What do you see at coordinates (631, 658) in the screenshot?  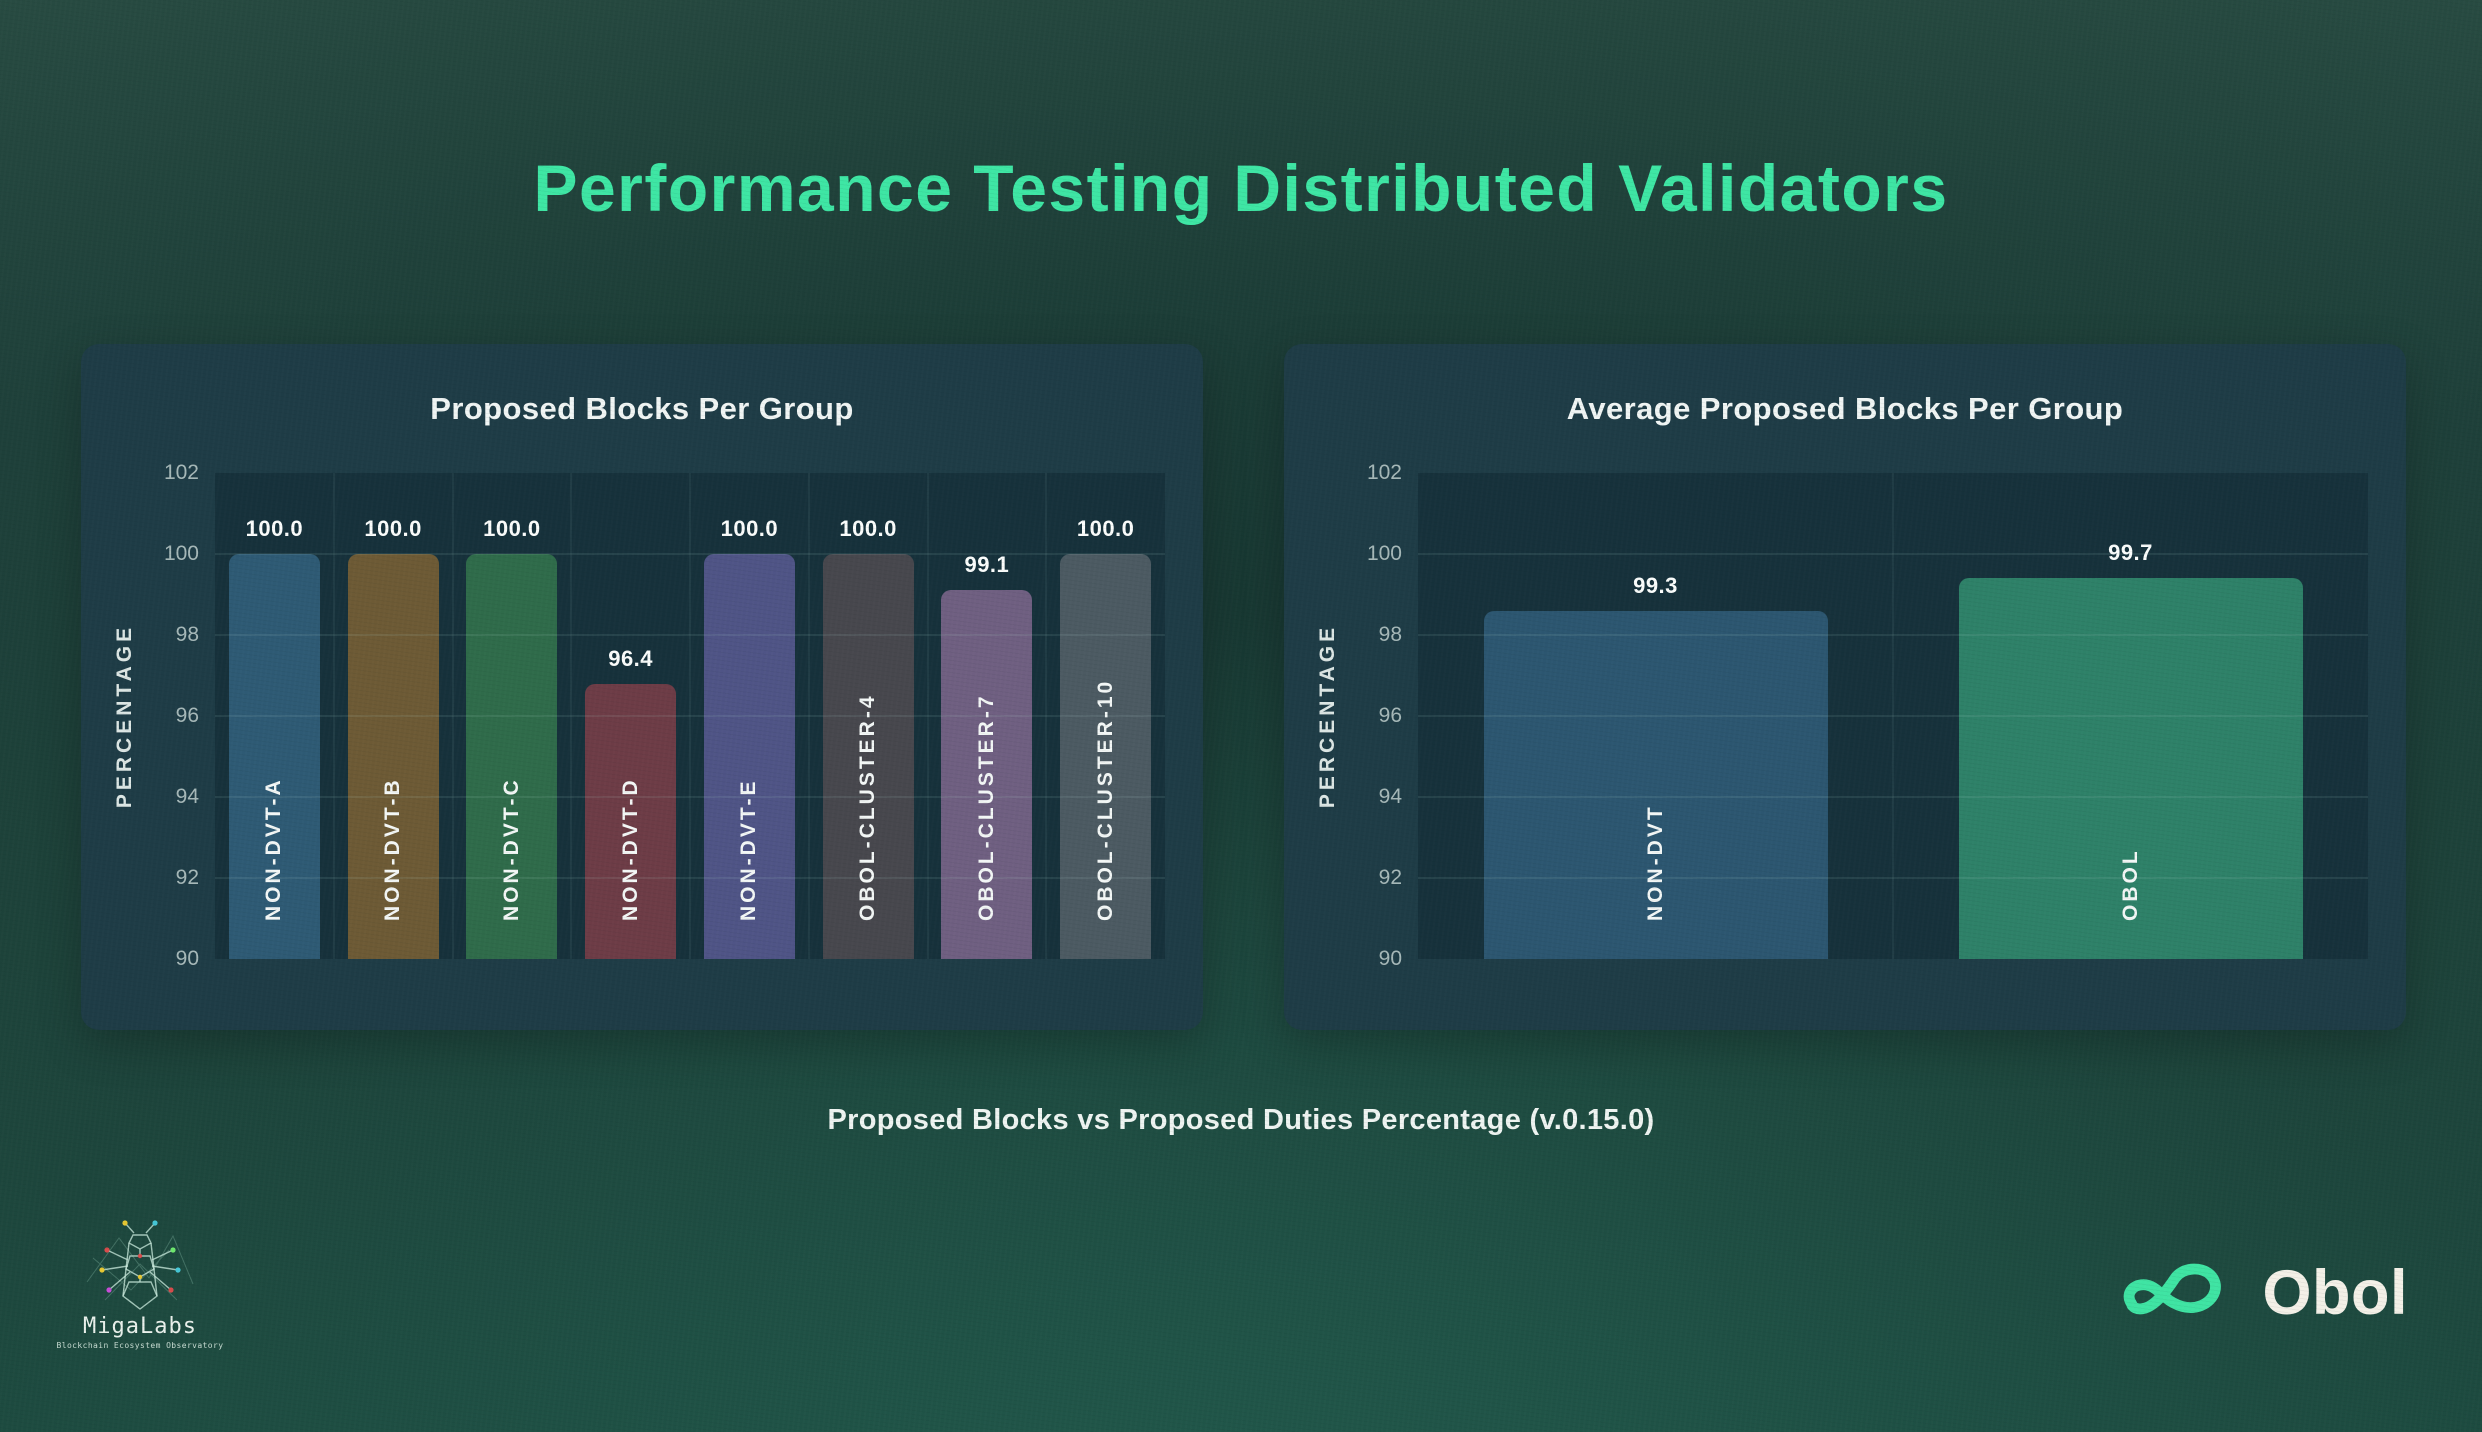 I see `bar-value-label: 96.4` at bounding box center [631, 658].